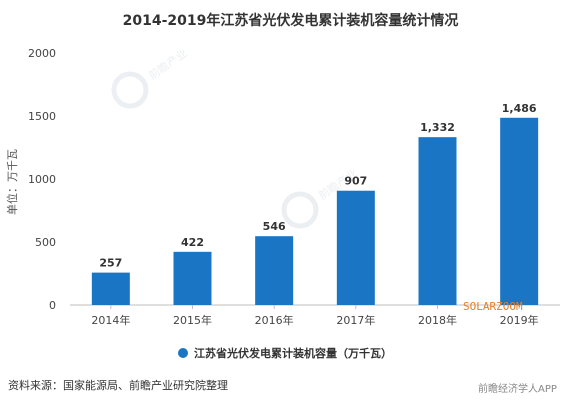  Describe the element at coordinates (274, 226) in the screenshot. I see `bar-value-label: 546` at that location.